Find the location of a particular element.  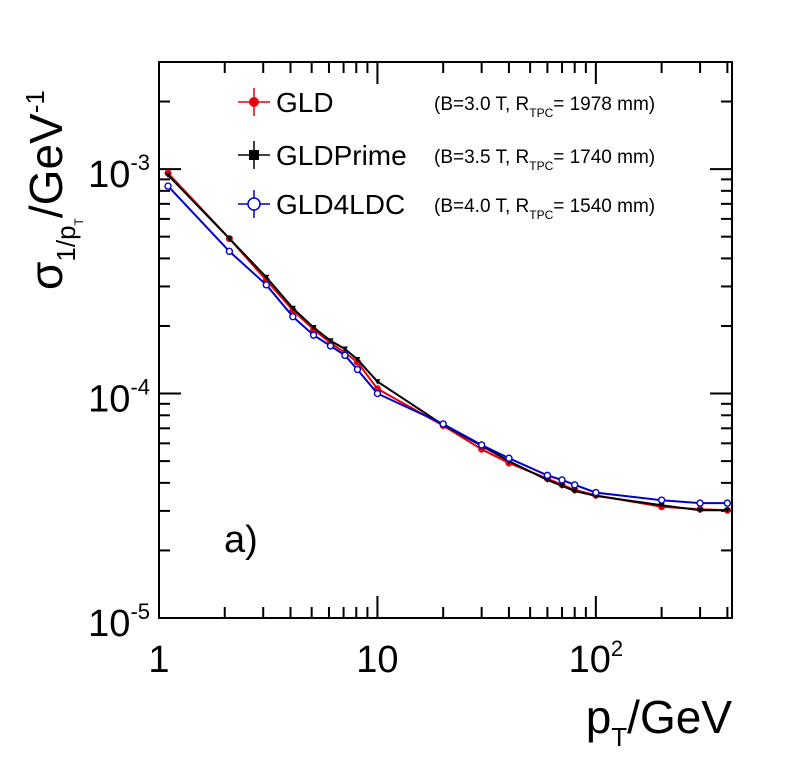

legend-label: GLD is located at coordinates (305, 102).